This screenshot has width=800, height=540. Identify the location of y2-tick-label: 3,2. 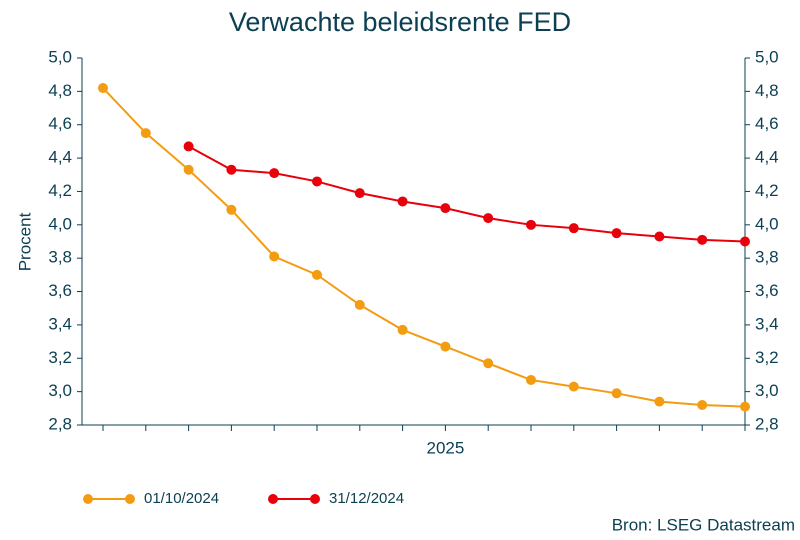
(767, 357).